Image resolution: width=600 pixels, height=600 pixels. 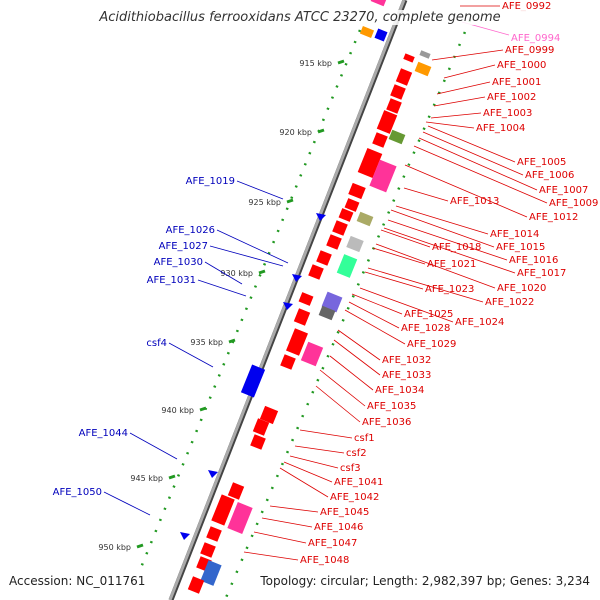 I want to click on gene-label-plus: AFE_1002, so click(x=511, y=97).